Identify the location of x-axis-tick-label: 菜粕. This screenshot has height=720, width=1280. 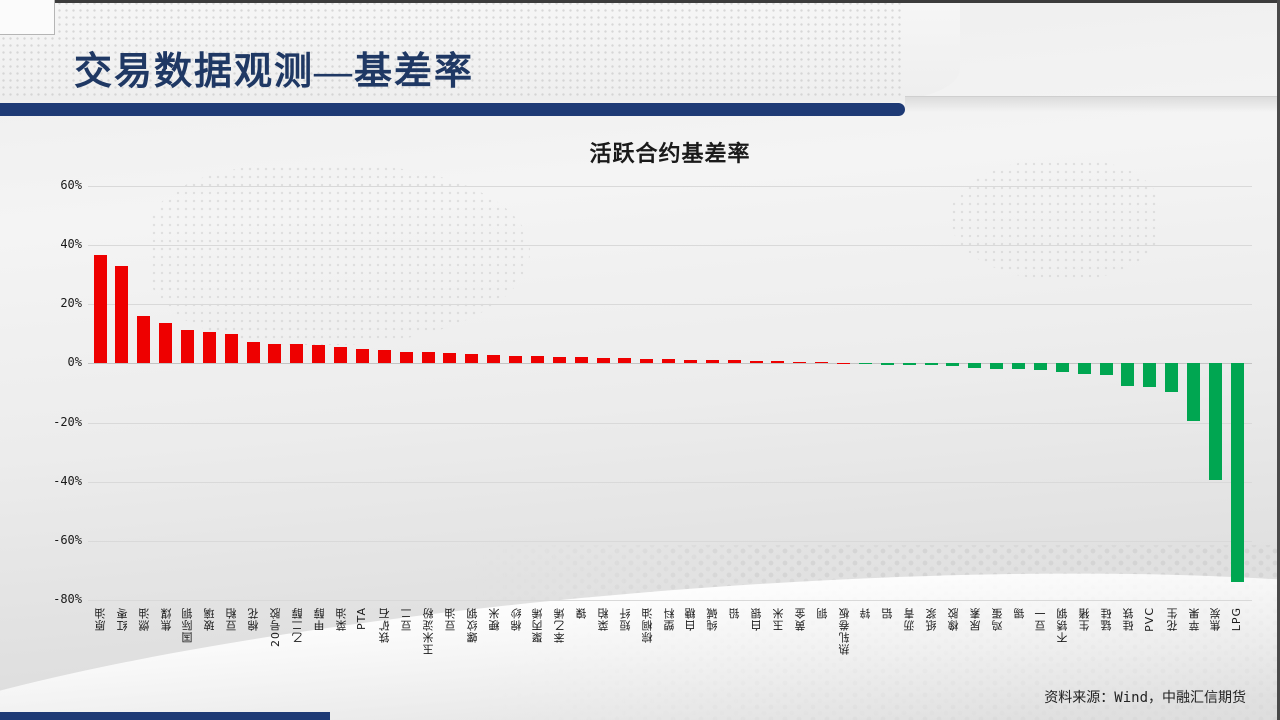
(603, 619).